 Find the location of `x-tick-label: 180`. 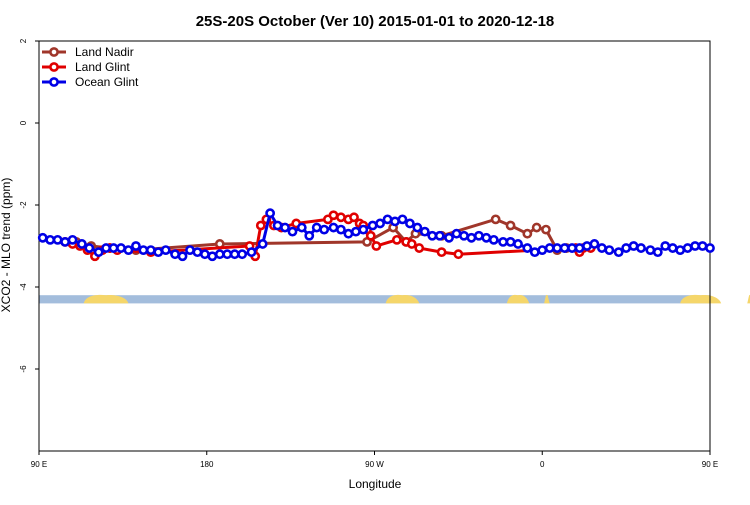

x-tick-label: 180 is located at coordinates (207, 464).